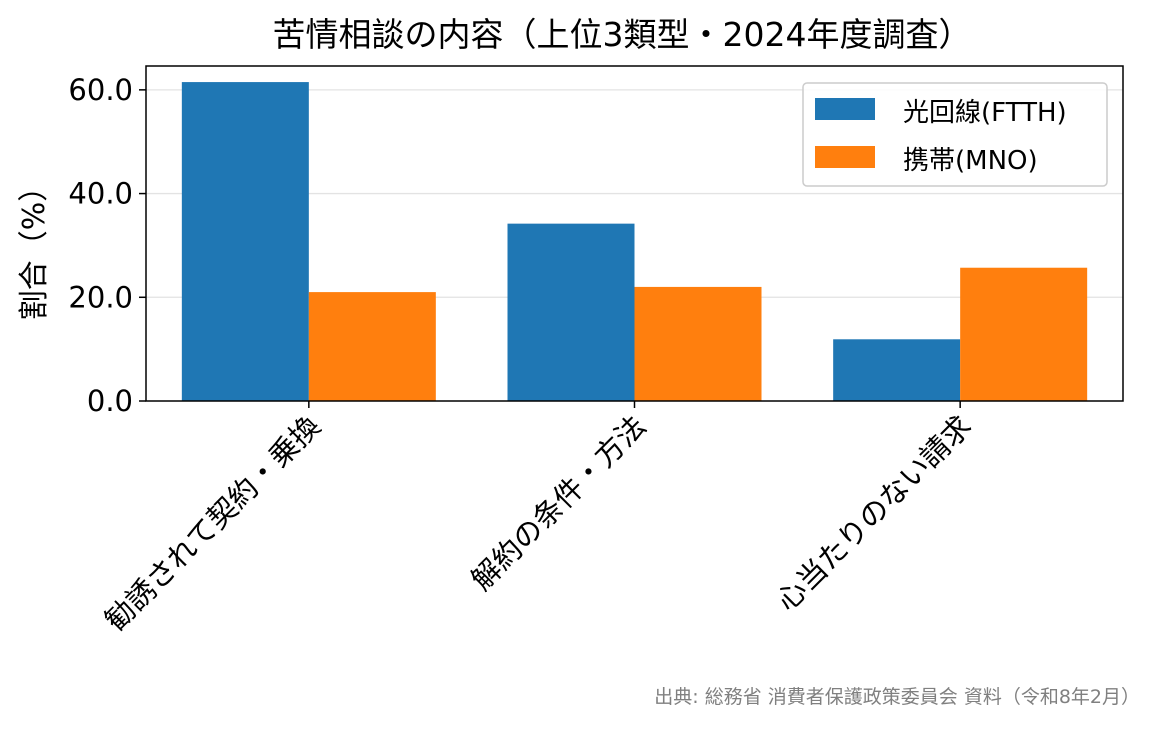  Describe the element at coordinates (110, 401) in the screenshot. I see `y-tick-label-0: 0.0` at that location.